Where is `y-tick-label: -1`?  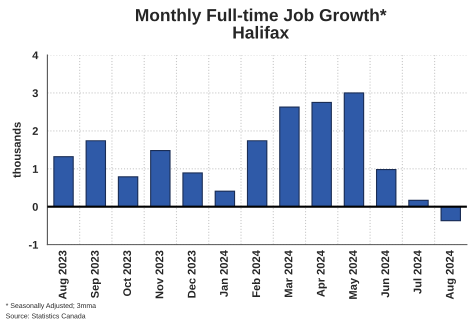
y-tick-label: -1 is located at coordinates (33, 245).